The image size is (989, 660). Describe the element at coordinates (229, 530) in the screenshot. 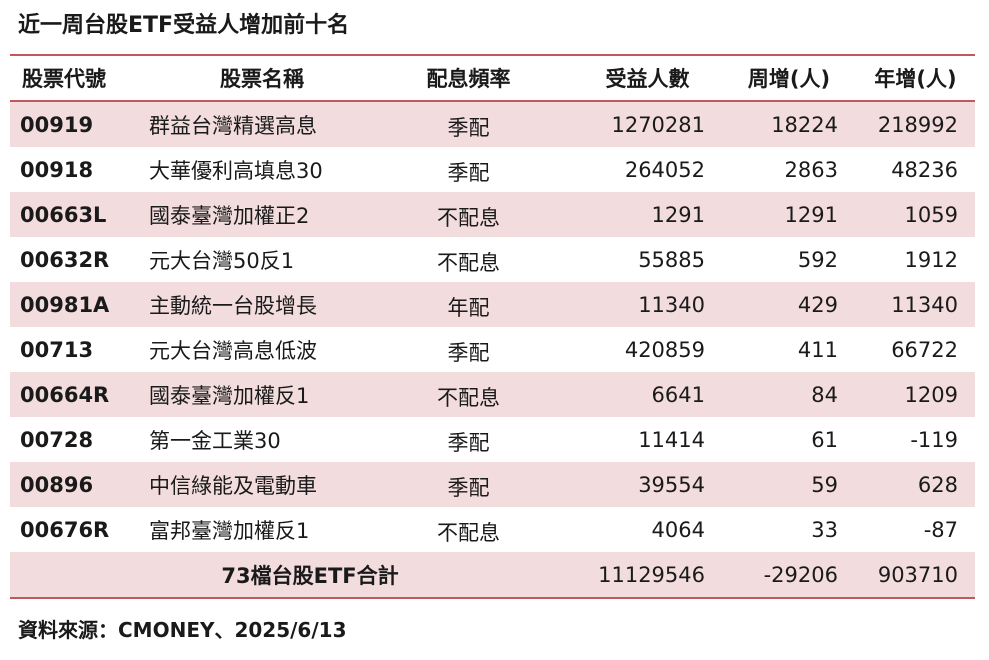

I see `cell-name: 富邦臺灣加權反1` at that location.